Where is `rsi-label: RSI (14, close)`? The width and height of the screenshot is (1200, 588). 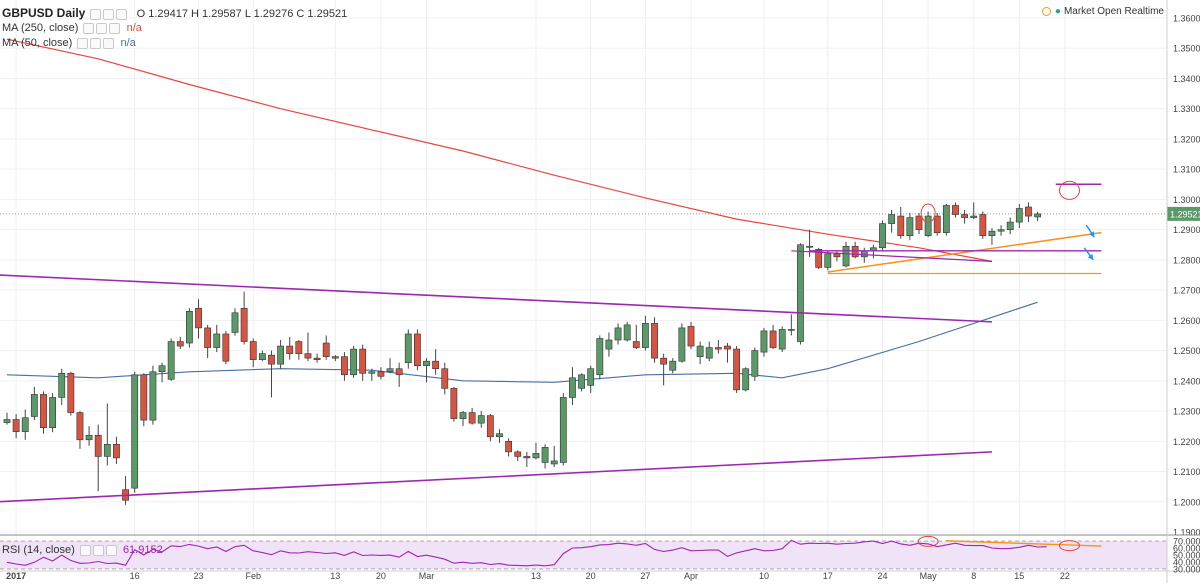 rsi-label: RSI (14, close) is located at coordinates (38, 550).